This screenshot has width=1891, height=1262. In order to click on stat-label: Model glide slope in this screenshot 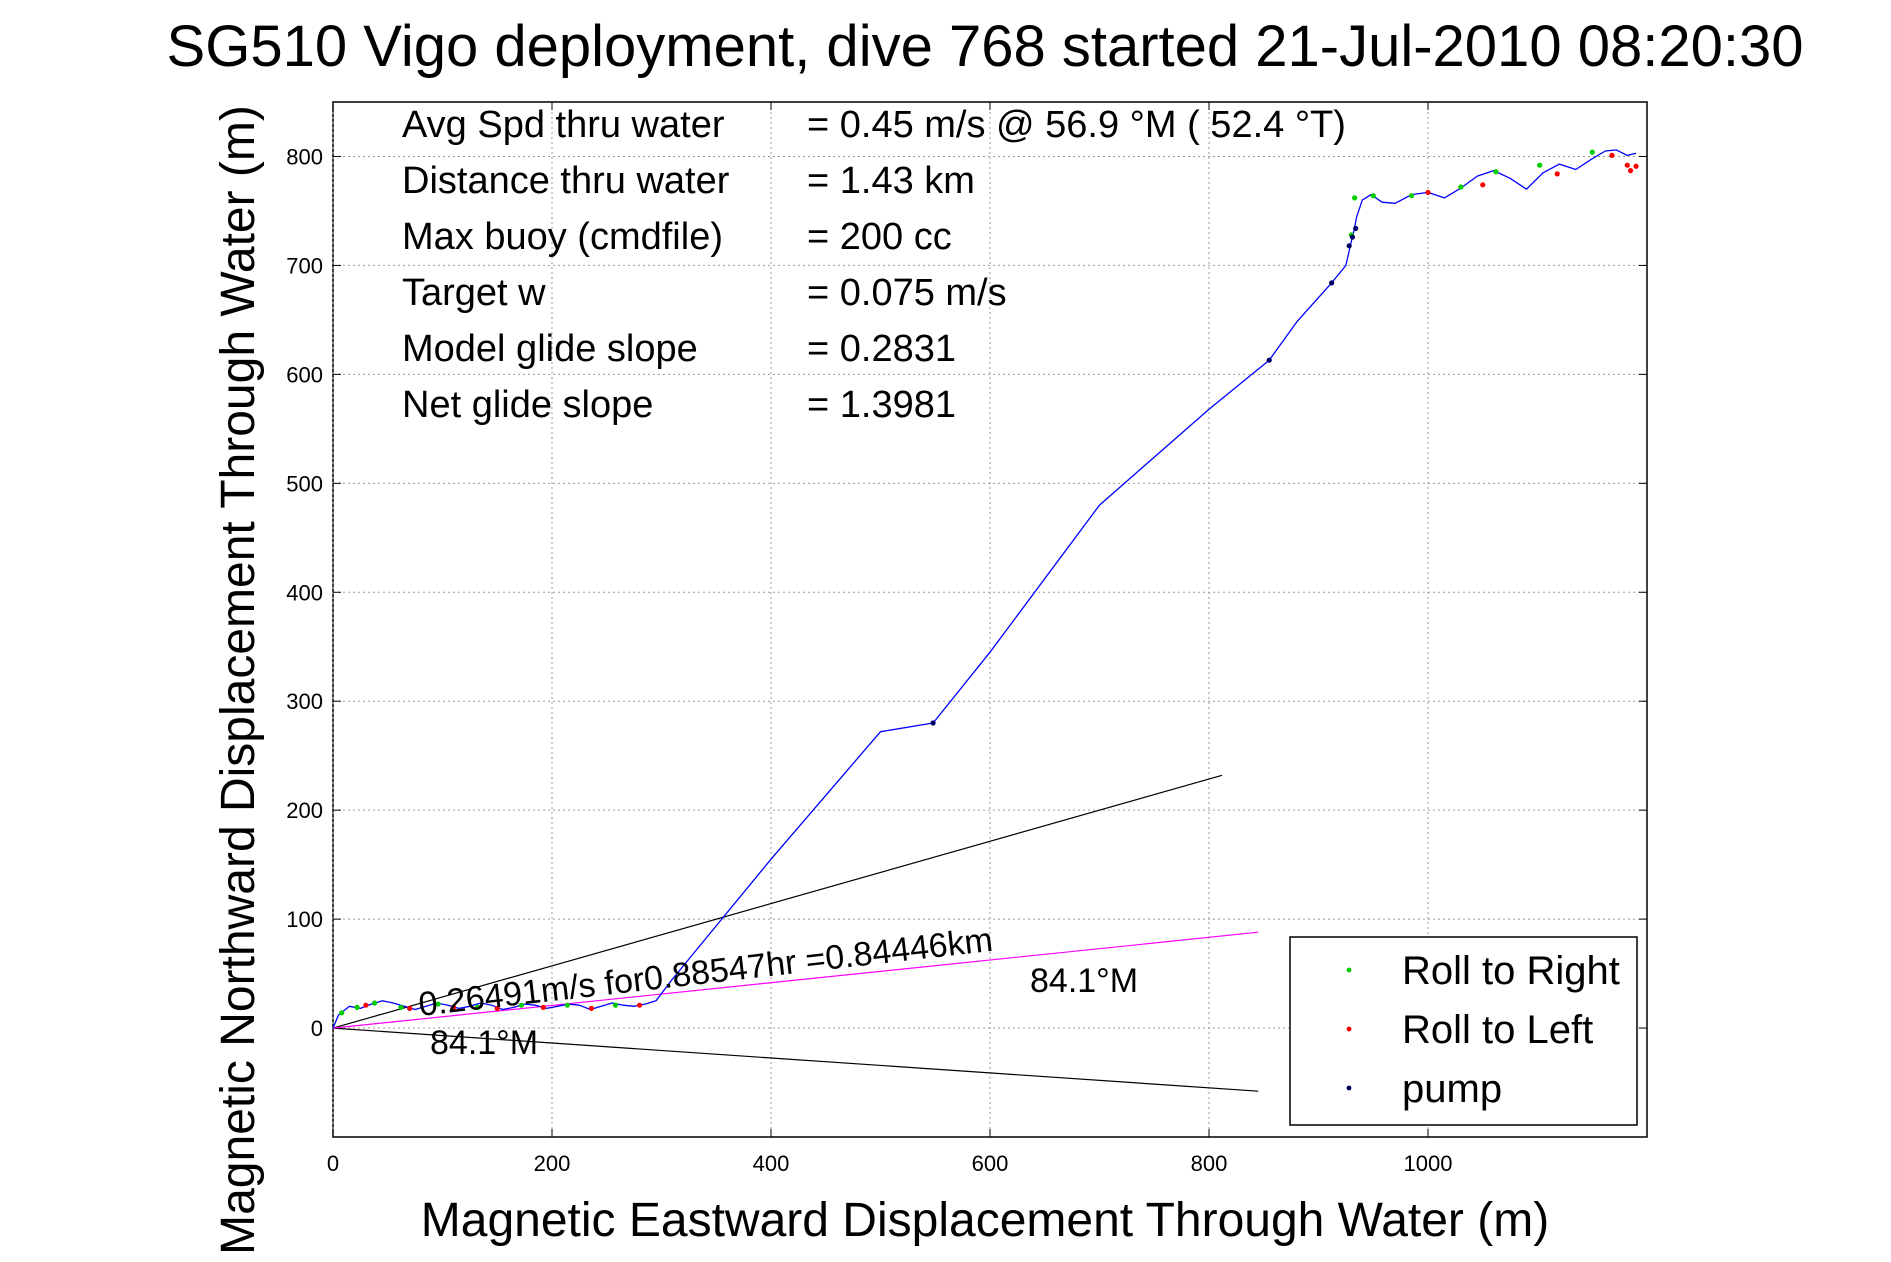, I will do `click(550, 349)`.